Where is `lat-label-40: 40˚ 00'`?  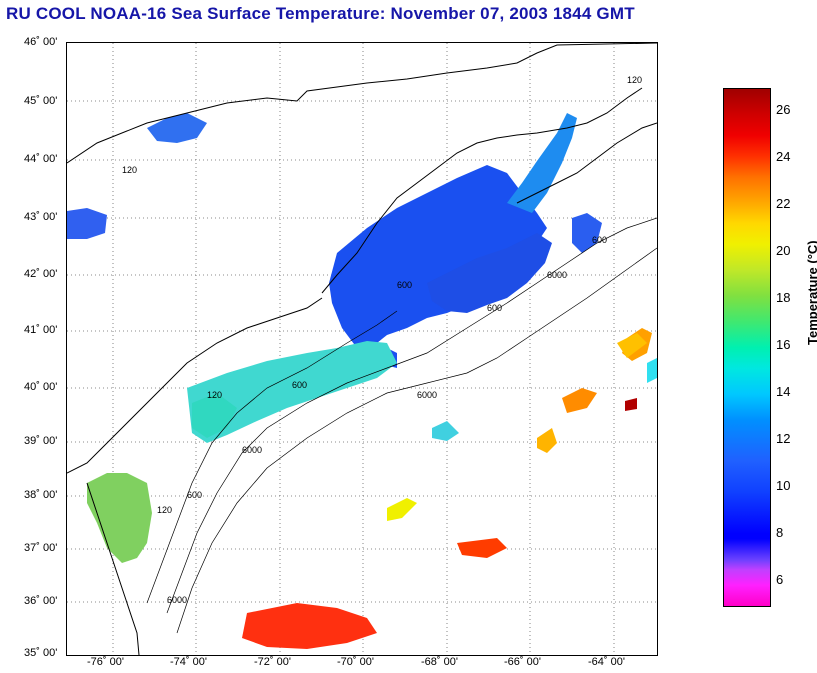
lat-label-40: 40˚ 00' is located at coordinates (41, 387).